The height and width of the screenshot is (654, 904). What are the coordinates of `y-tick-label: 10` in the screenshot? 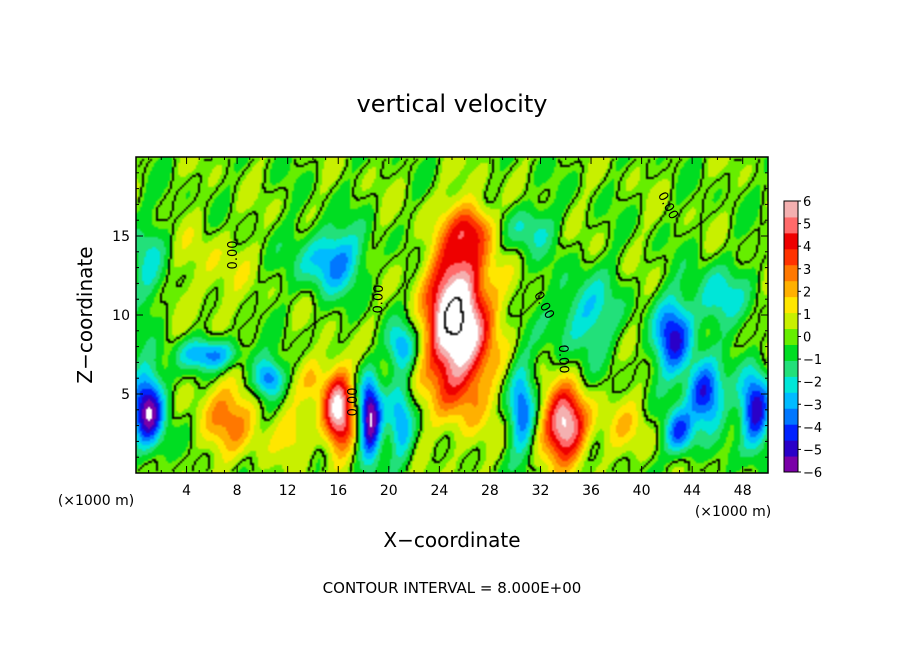 It's located at (121, 316).